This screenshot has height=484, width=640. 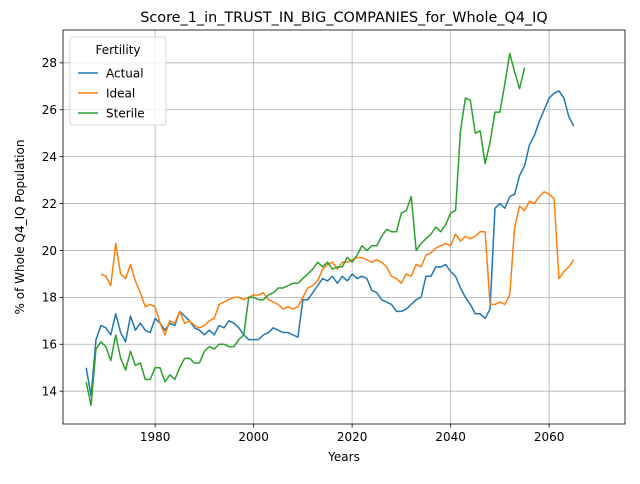 I want to click on y-tick-label: 16, so click(x=49, y=345).